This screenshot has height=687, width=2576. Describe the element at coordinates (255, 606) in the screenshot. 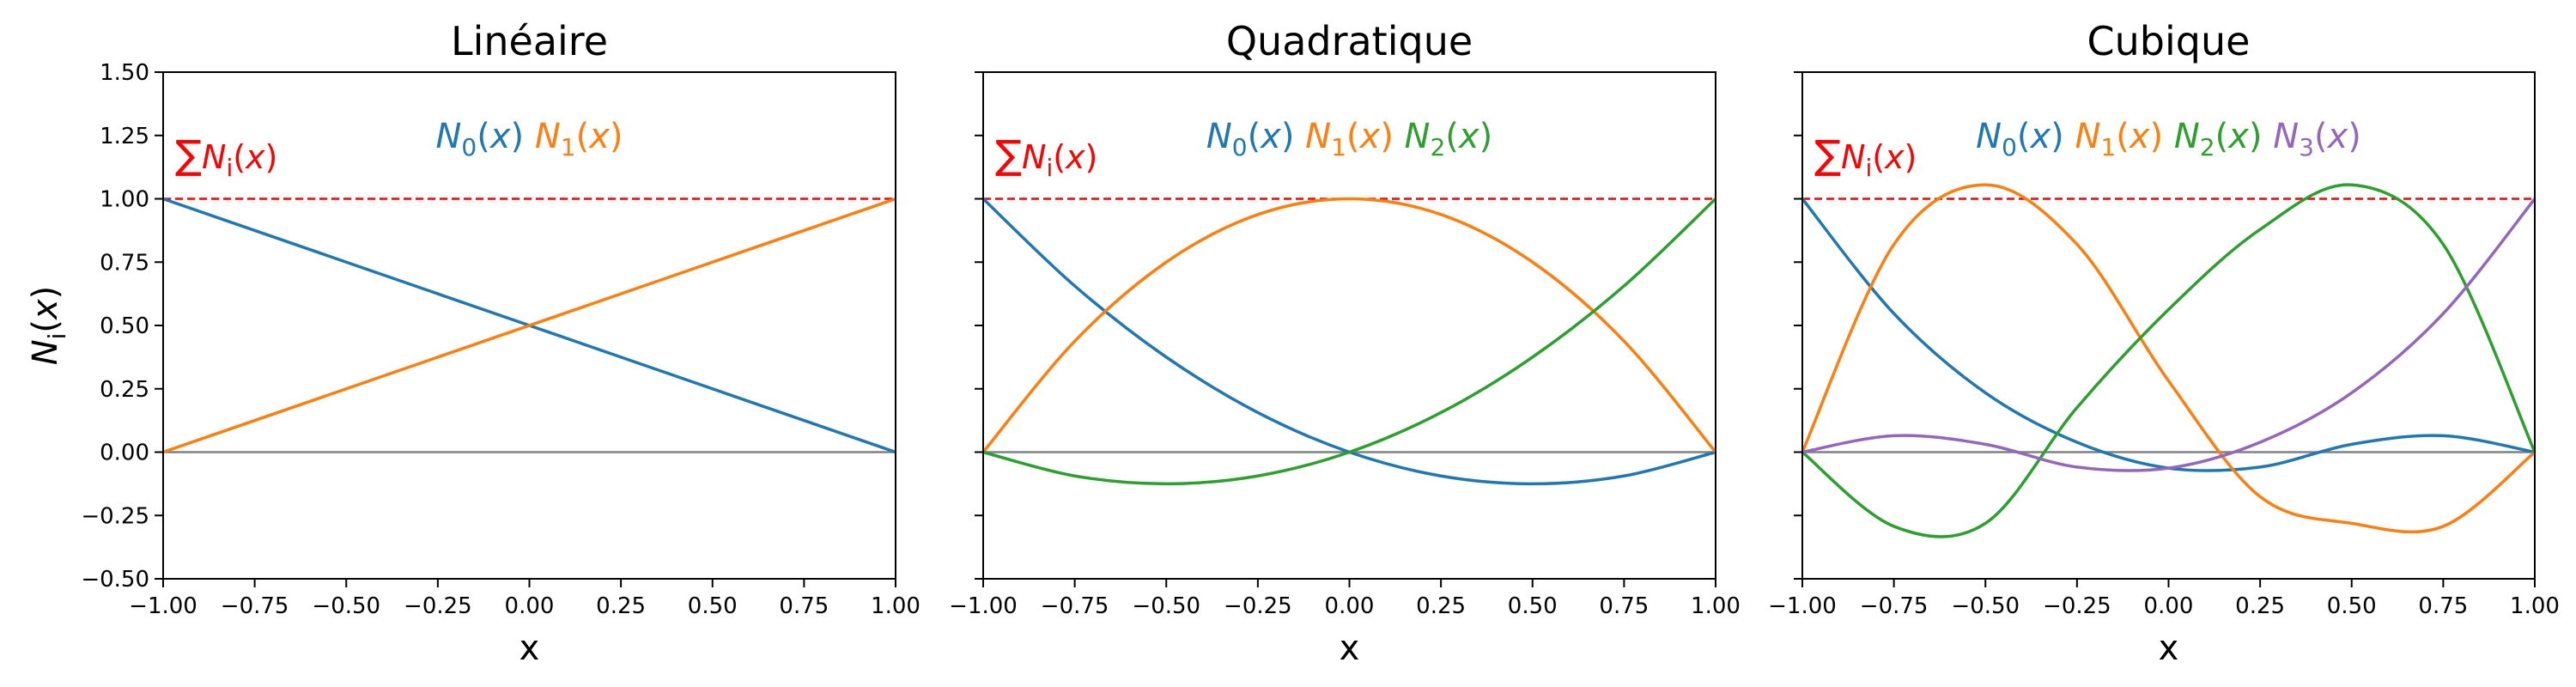

I see `panel-0-xtick-label-1: −0.75` at that location.